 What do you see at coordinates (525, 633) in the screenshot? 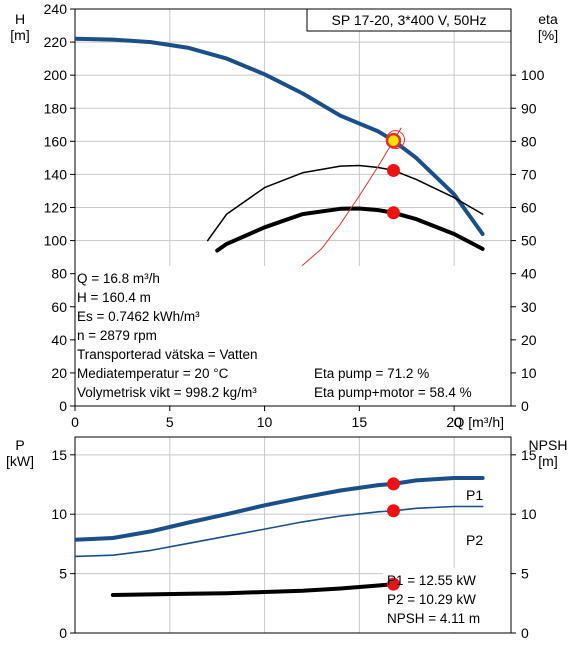
I see `bottom-right-tick-label: 0` at bounding box center [525, 633].